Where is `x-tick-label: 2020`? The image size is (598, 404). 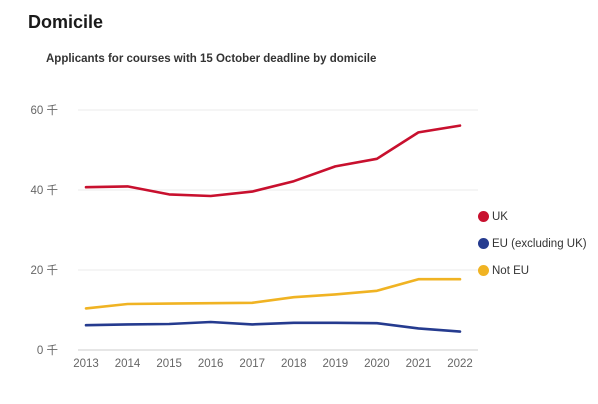 x-tick-label: 2020 is located at coordinates (377, 364).